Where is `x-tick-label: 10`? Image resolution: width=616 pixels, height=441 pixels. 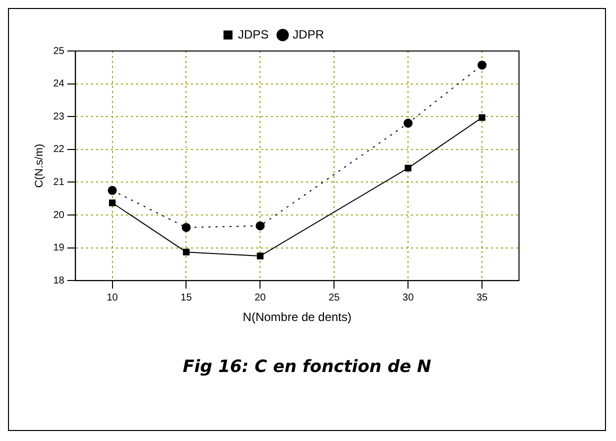 x-tick-label: 10 is located at coordinates (112, 298).